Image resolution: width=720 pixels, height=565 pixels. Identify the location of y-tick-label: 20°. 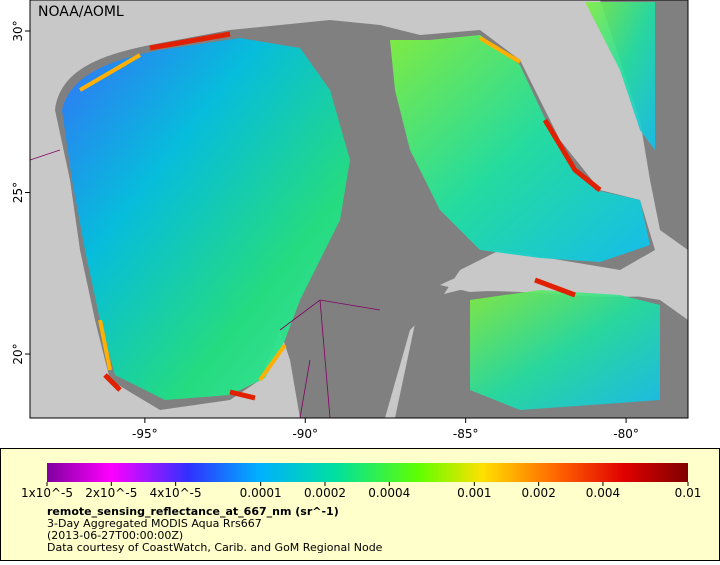
(18, 353).